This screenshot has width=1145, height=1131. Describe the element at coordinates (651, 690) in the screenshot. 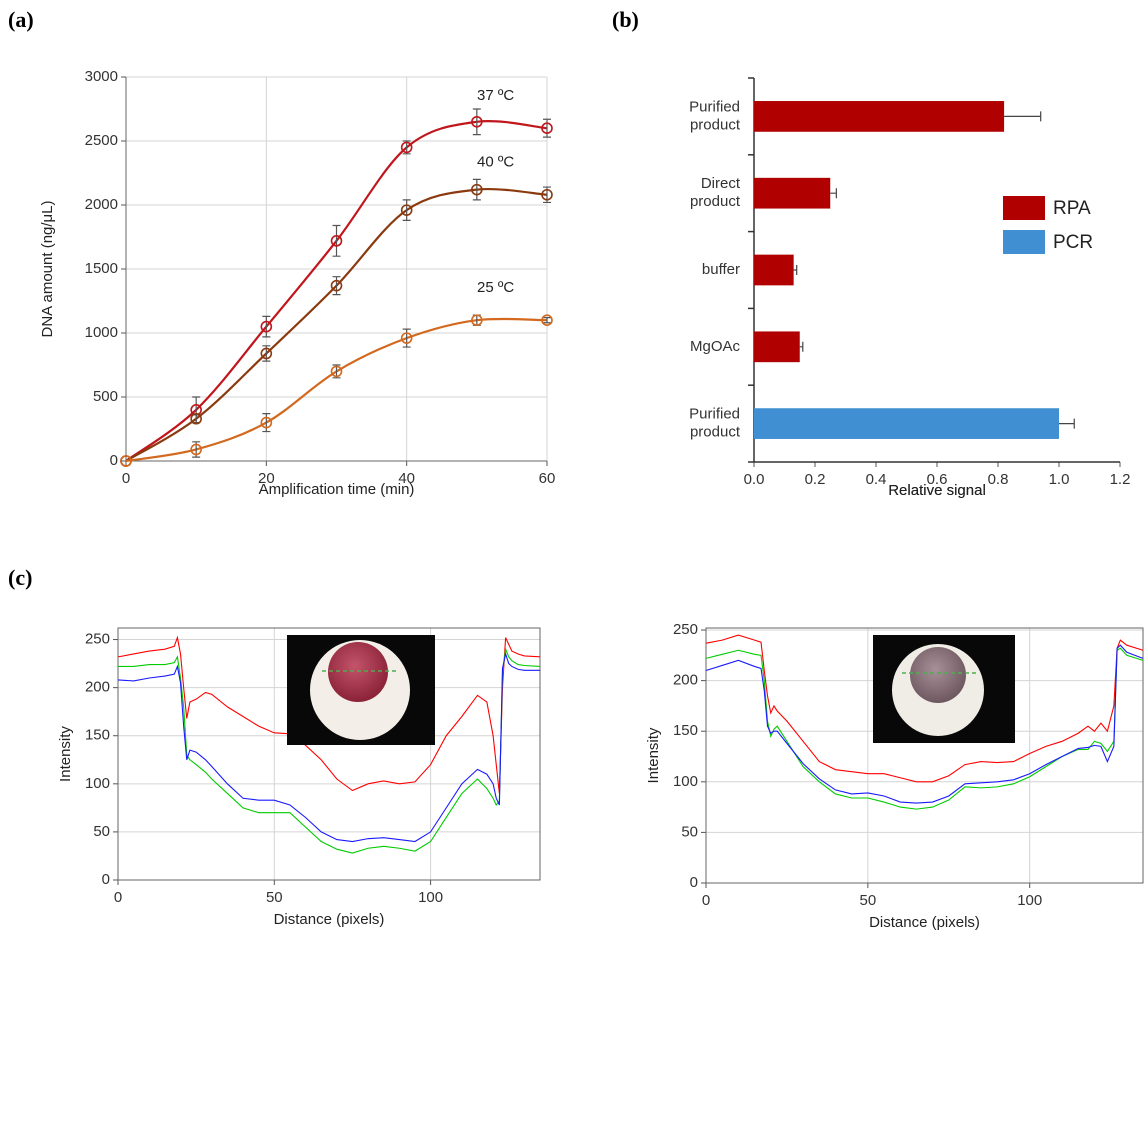

I see `inset-photo` at that location.